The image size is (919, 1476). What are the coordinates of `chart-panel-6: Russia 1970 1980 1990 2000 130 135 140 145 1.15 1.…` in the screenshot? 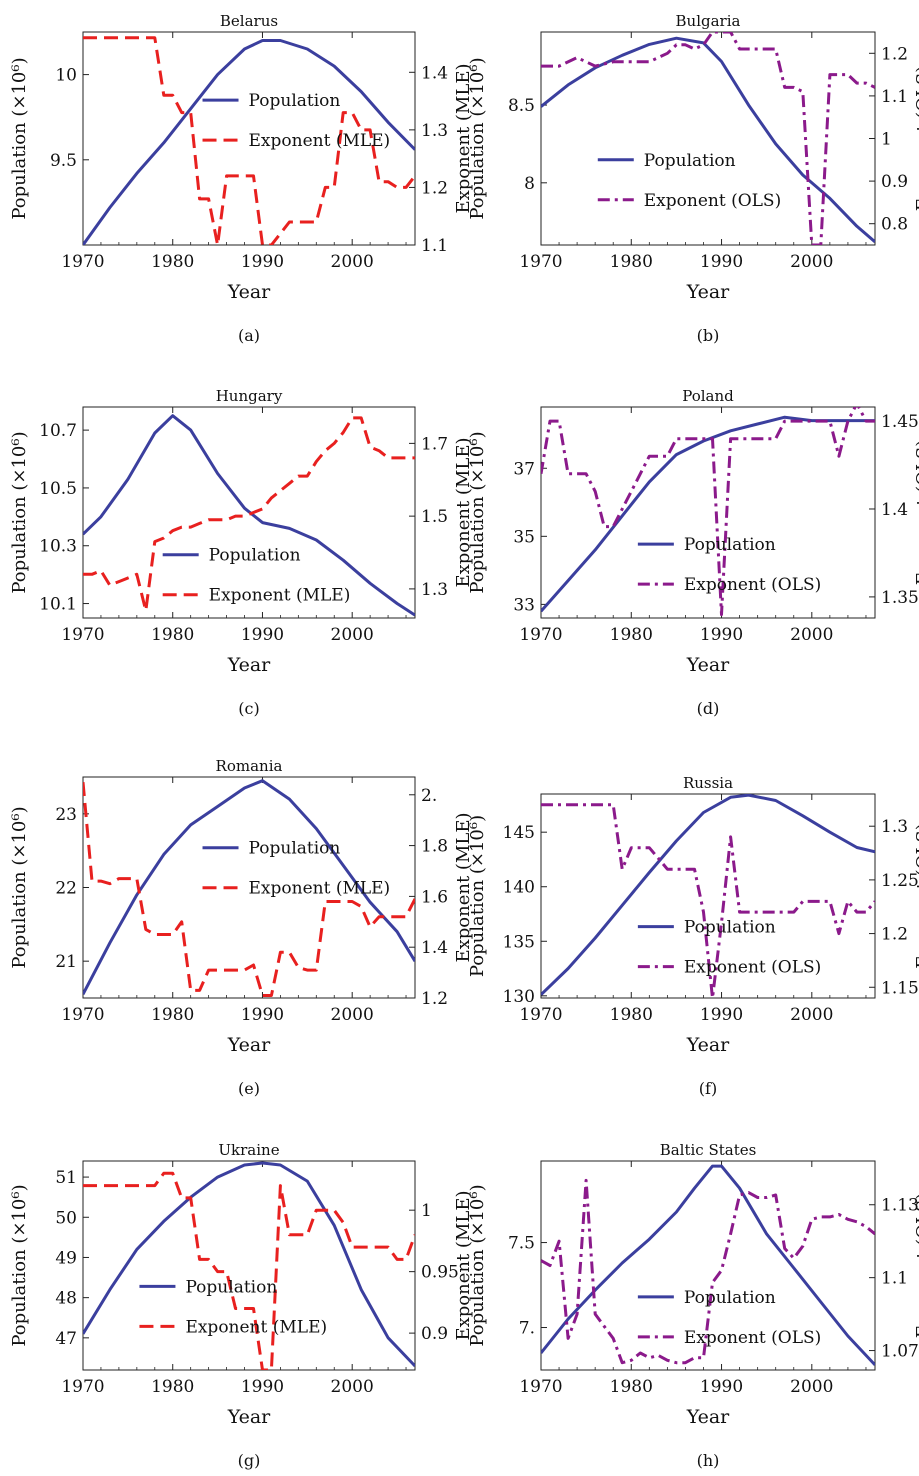 It's located at (693, 936).